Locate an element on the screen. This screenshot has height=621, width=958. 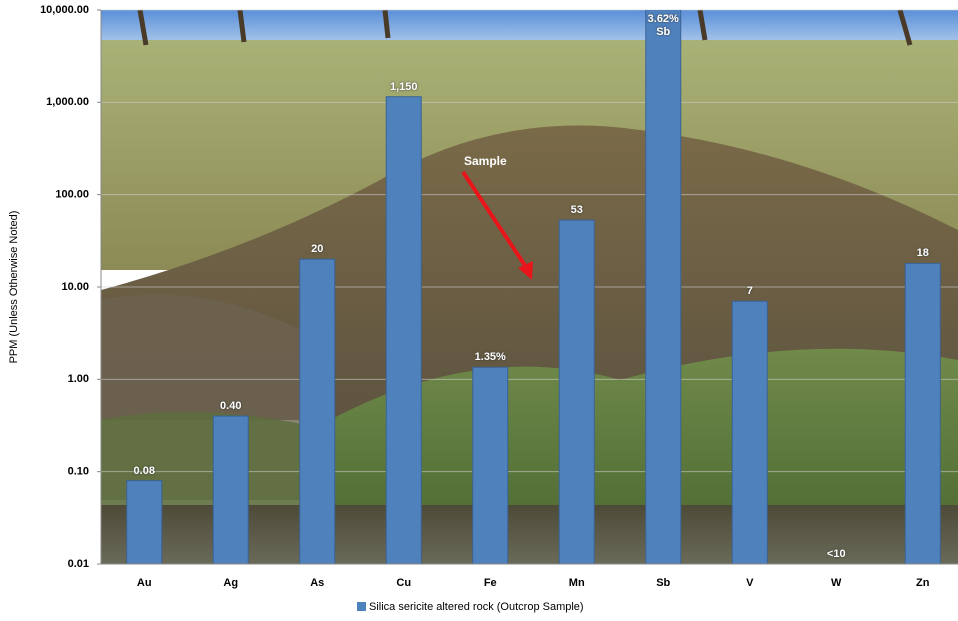
value-label: 0.08 is located at coordinates (144, 470).